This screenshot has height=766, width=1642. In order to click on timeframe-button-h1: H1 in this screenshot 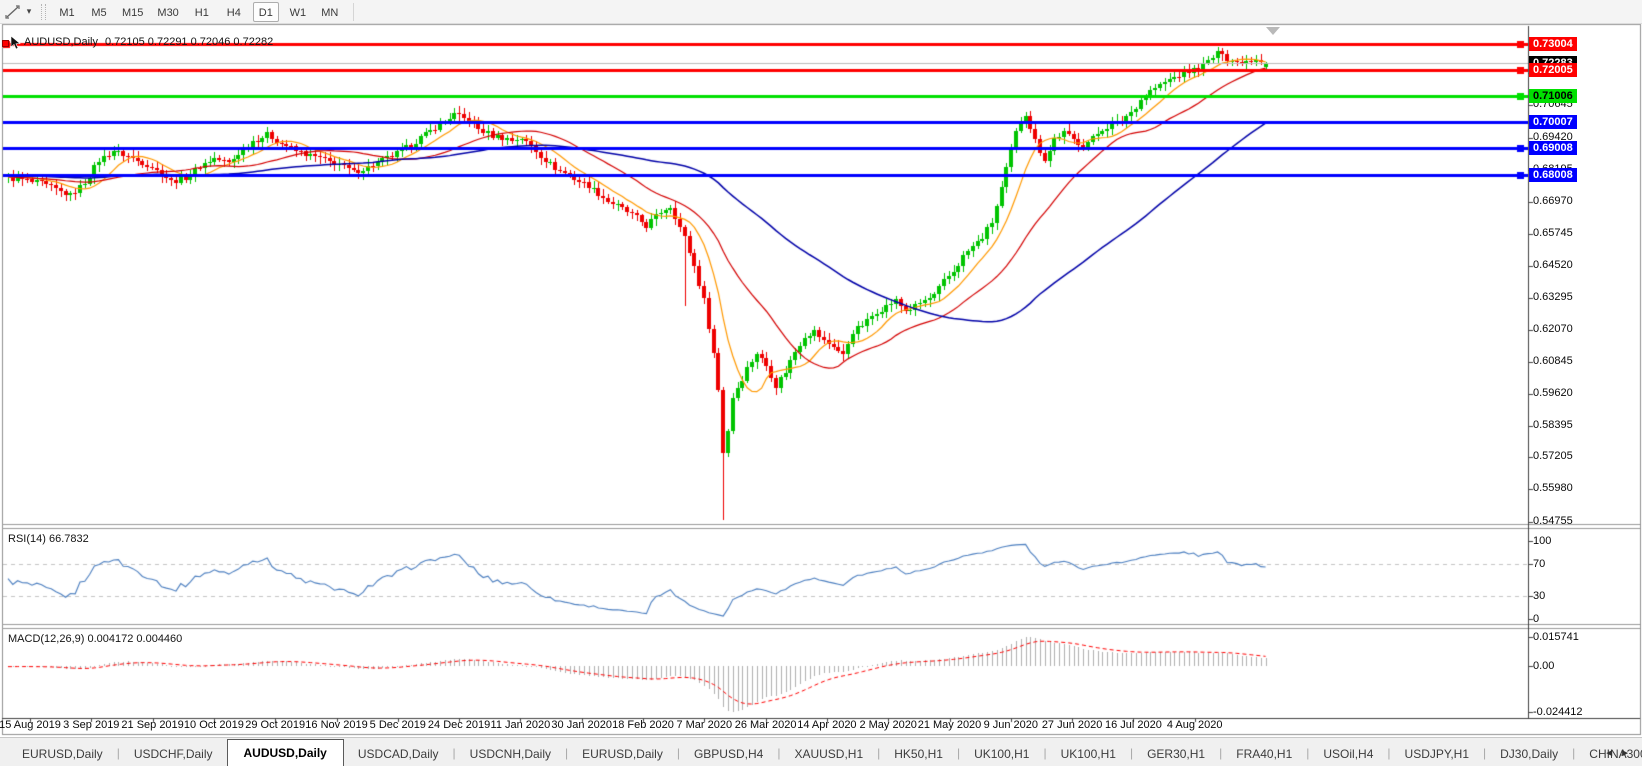, I will do `click(201, 12)`.